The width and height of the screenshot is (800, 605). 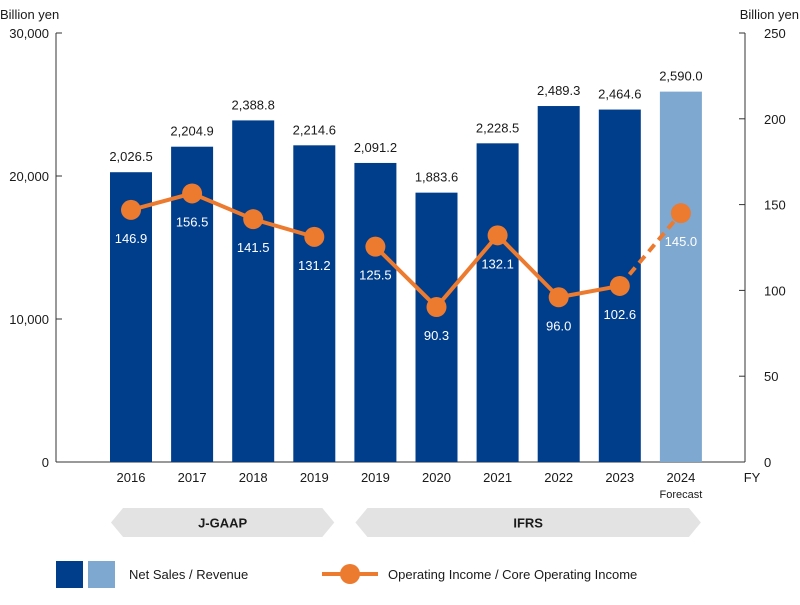 What do you see at coordinates (29, 33) in the screenshot?
I see `left-axis-tick-label: 30,000` at bounding box center [29, 33].